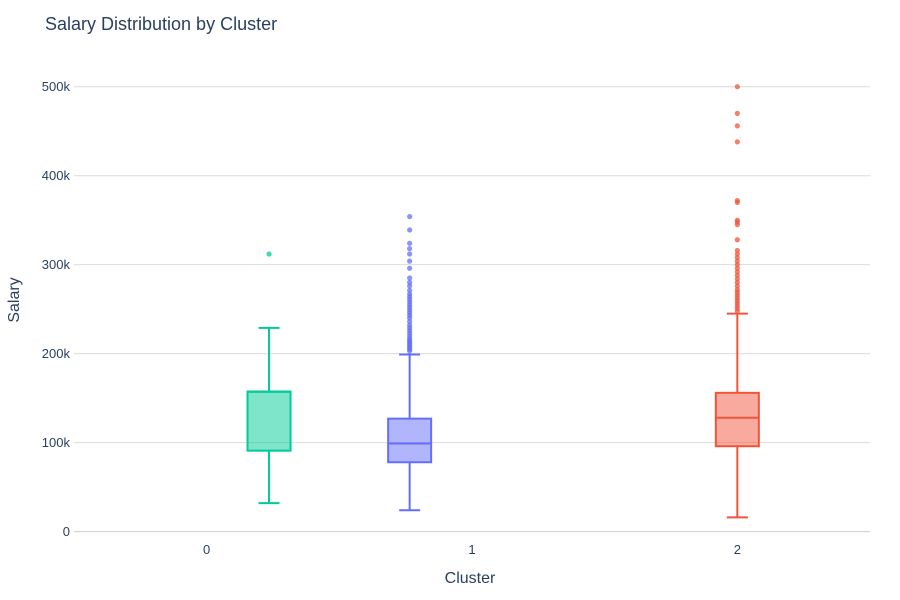 Image resolution: width=900 pixels, height=600 pixels. I want to click on y-tick-label: 100k, so click(56, 442).